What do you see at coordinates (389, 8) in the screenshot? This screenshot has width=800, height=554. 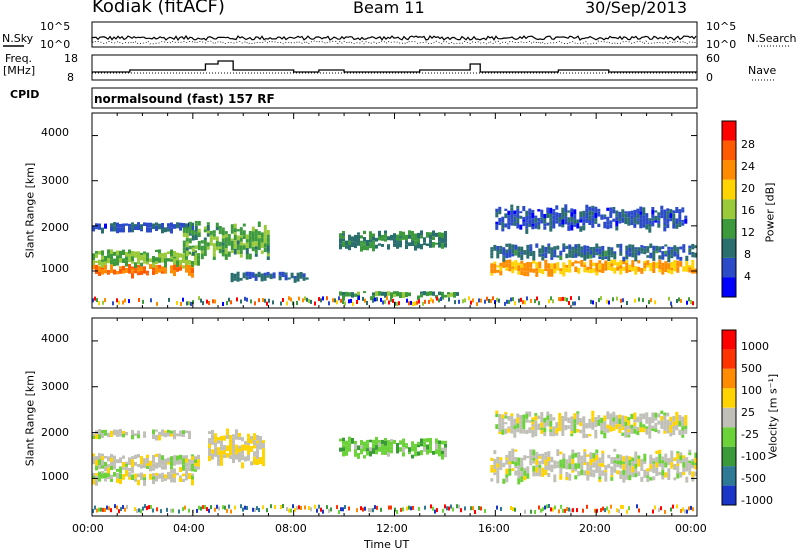 I see `beam-title: Beam 11` at bounding box center [389, 8].